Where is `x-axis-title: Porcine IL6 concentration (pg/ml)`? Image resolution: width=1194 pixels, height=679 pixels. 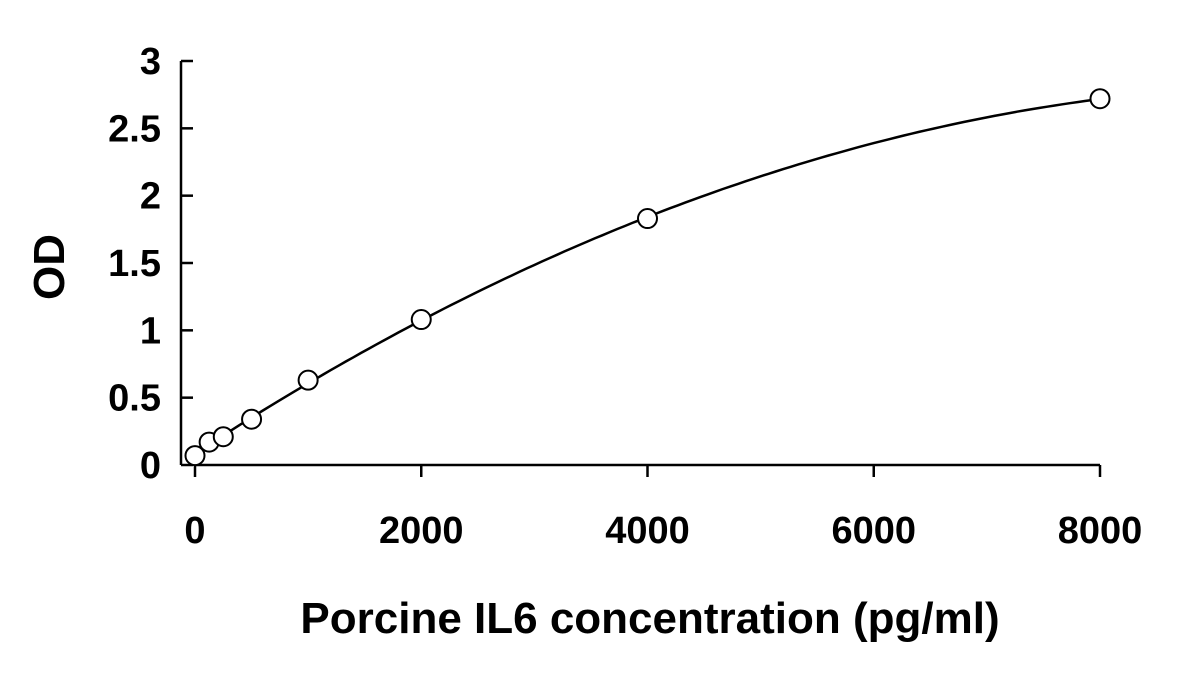 x-axis-title: Porcine IL6 concentration (pg/ml) is located at coordinates (649, 618).